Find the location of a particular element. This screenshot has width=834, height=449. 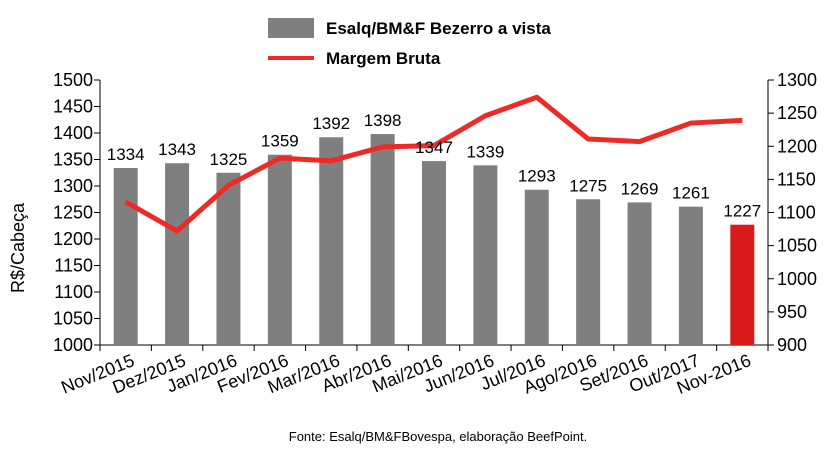

y-tick-left-label: 1150 is located at coordinates (73, 266).